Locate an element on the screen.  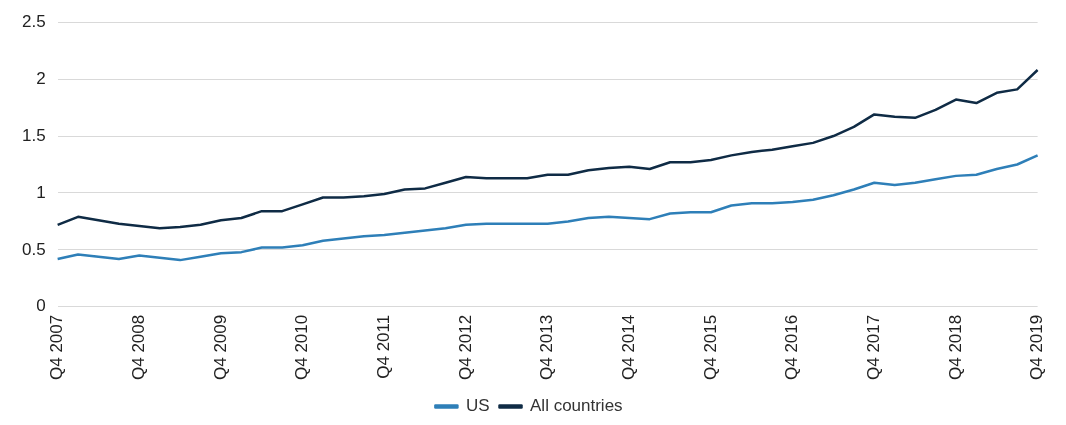
y-tick-label: 0.5 is located at coordinates (33, 249).